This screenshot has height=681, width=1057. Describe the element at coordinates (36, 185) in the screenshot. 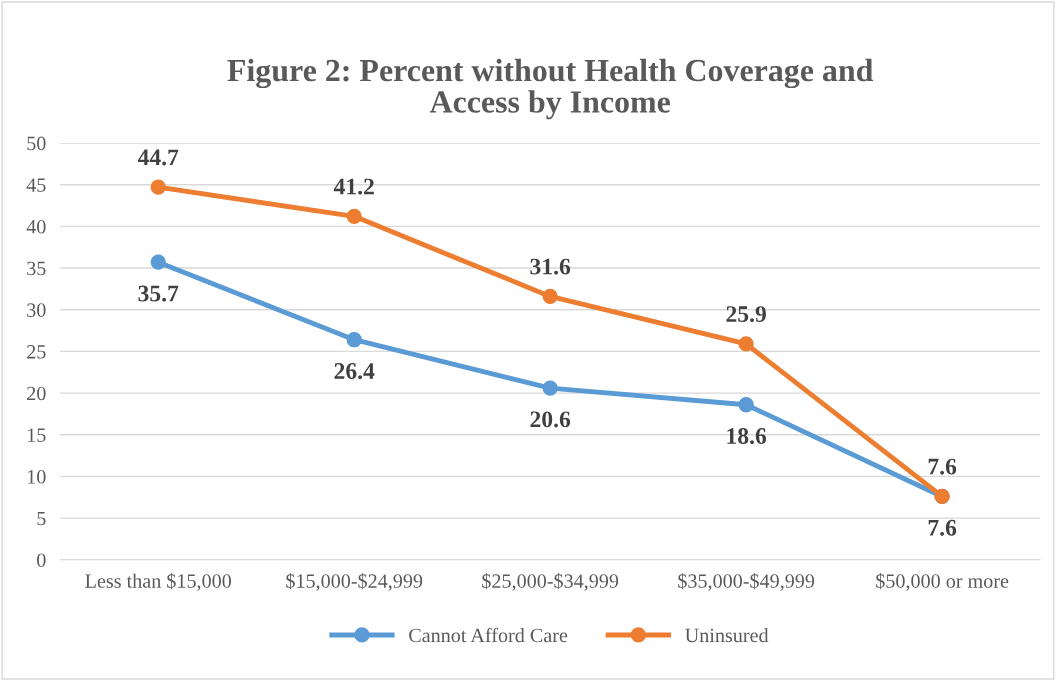

I see `y-tick-label: 45` at that location.